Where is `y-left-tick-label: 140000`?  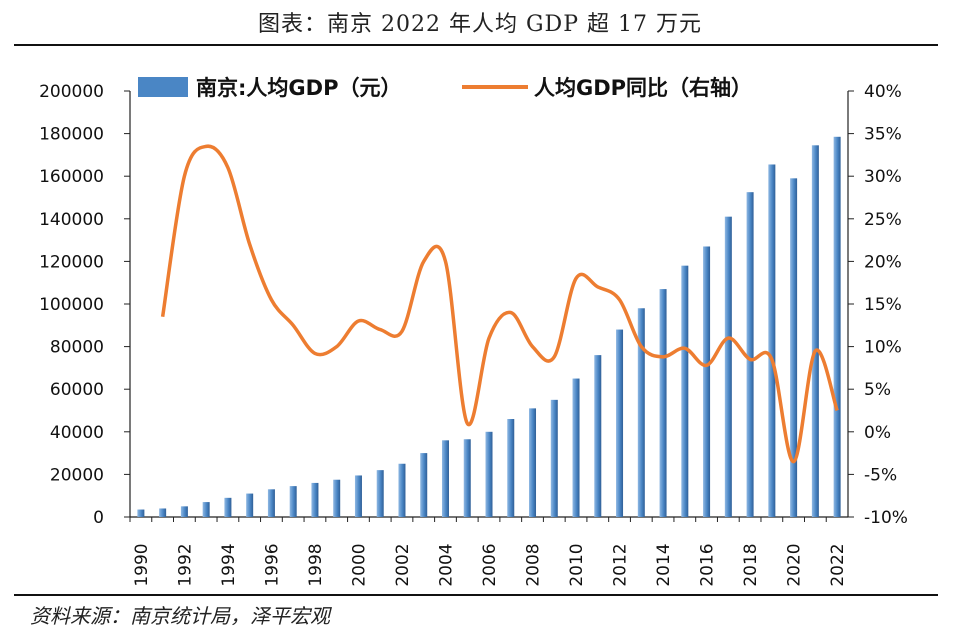 y-left-tick-label: 140000 is located at coordinates (71, 220).